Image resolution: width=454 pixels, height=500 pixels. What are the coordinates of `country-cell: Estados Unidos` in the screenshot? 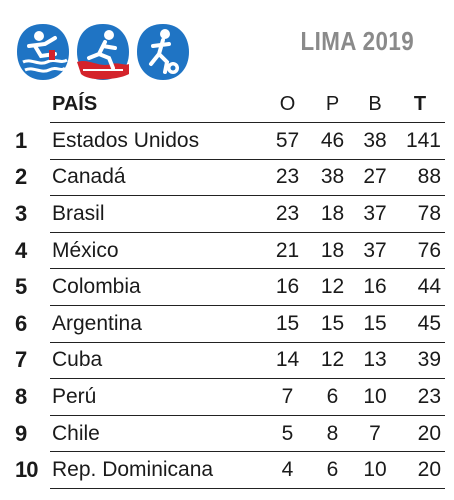 It's located at (157, 141).